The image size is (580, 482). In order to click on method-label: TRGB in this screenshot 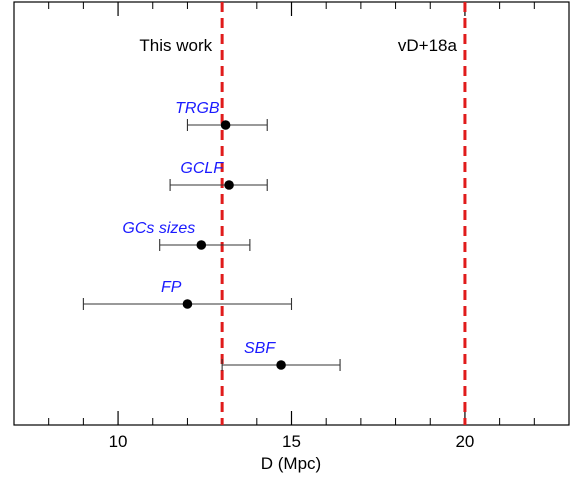, I will do `click(197, 108)`.